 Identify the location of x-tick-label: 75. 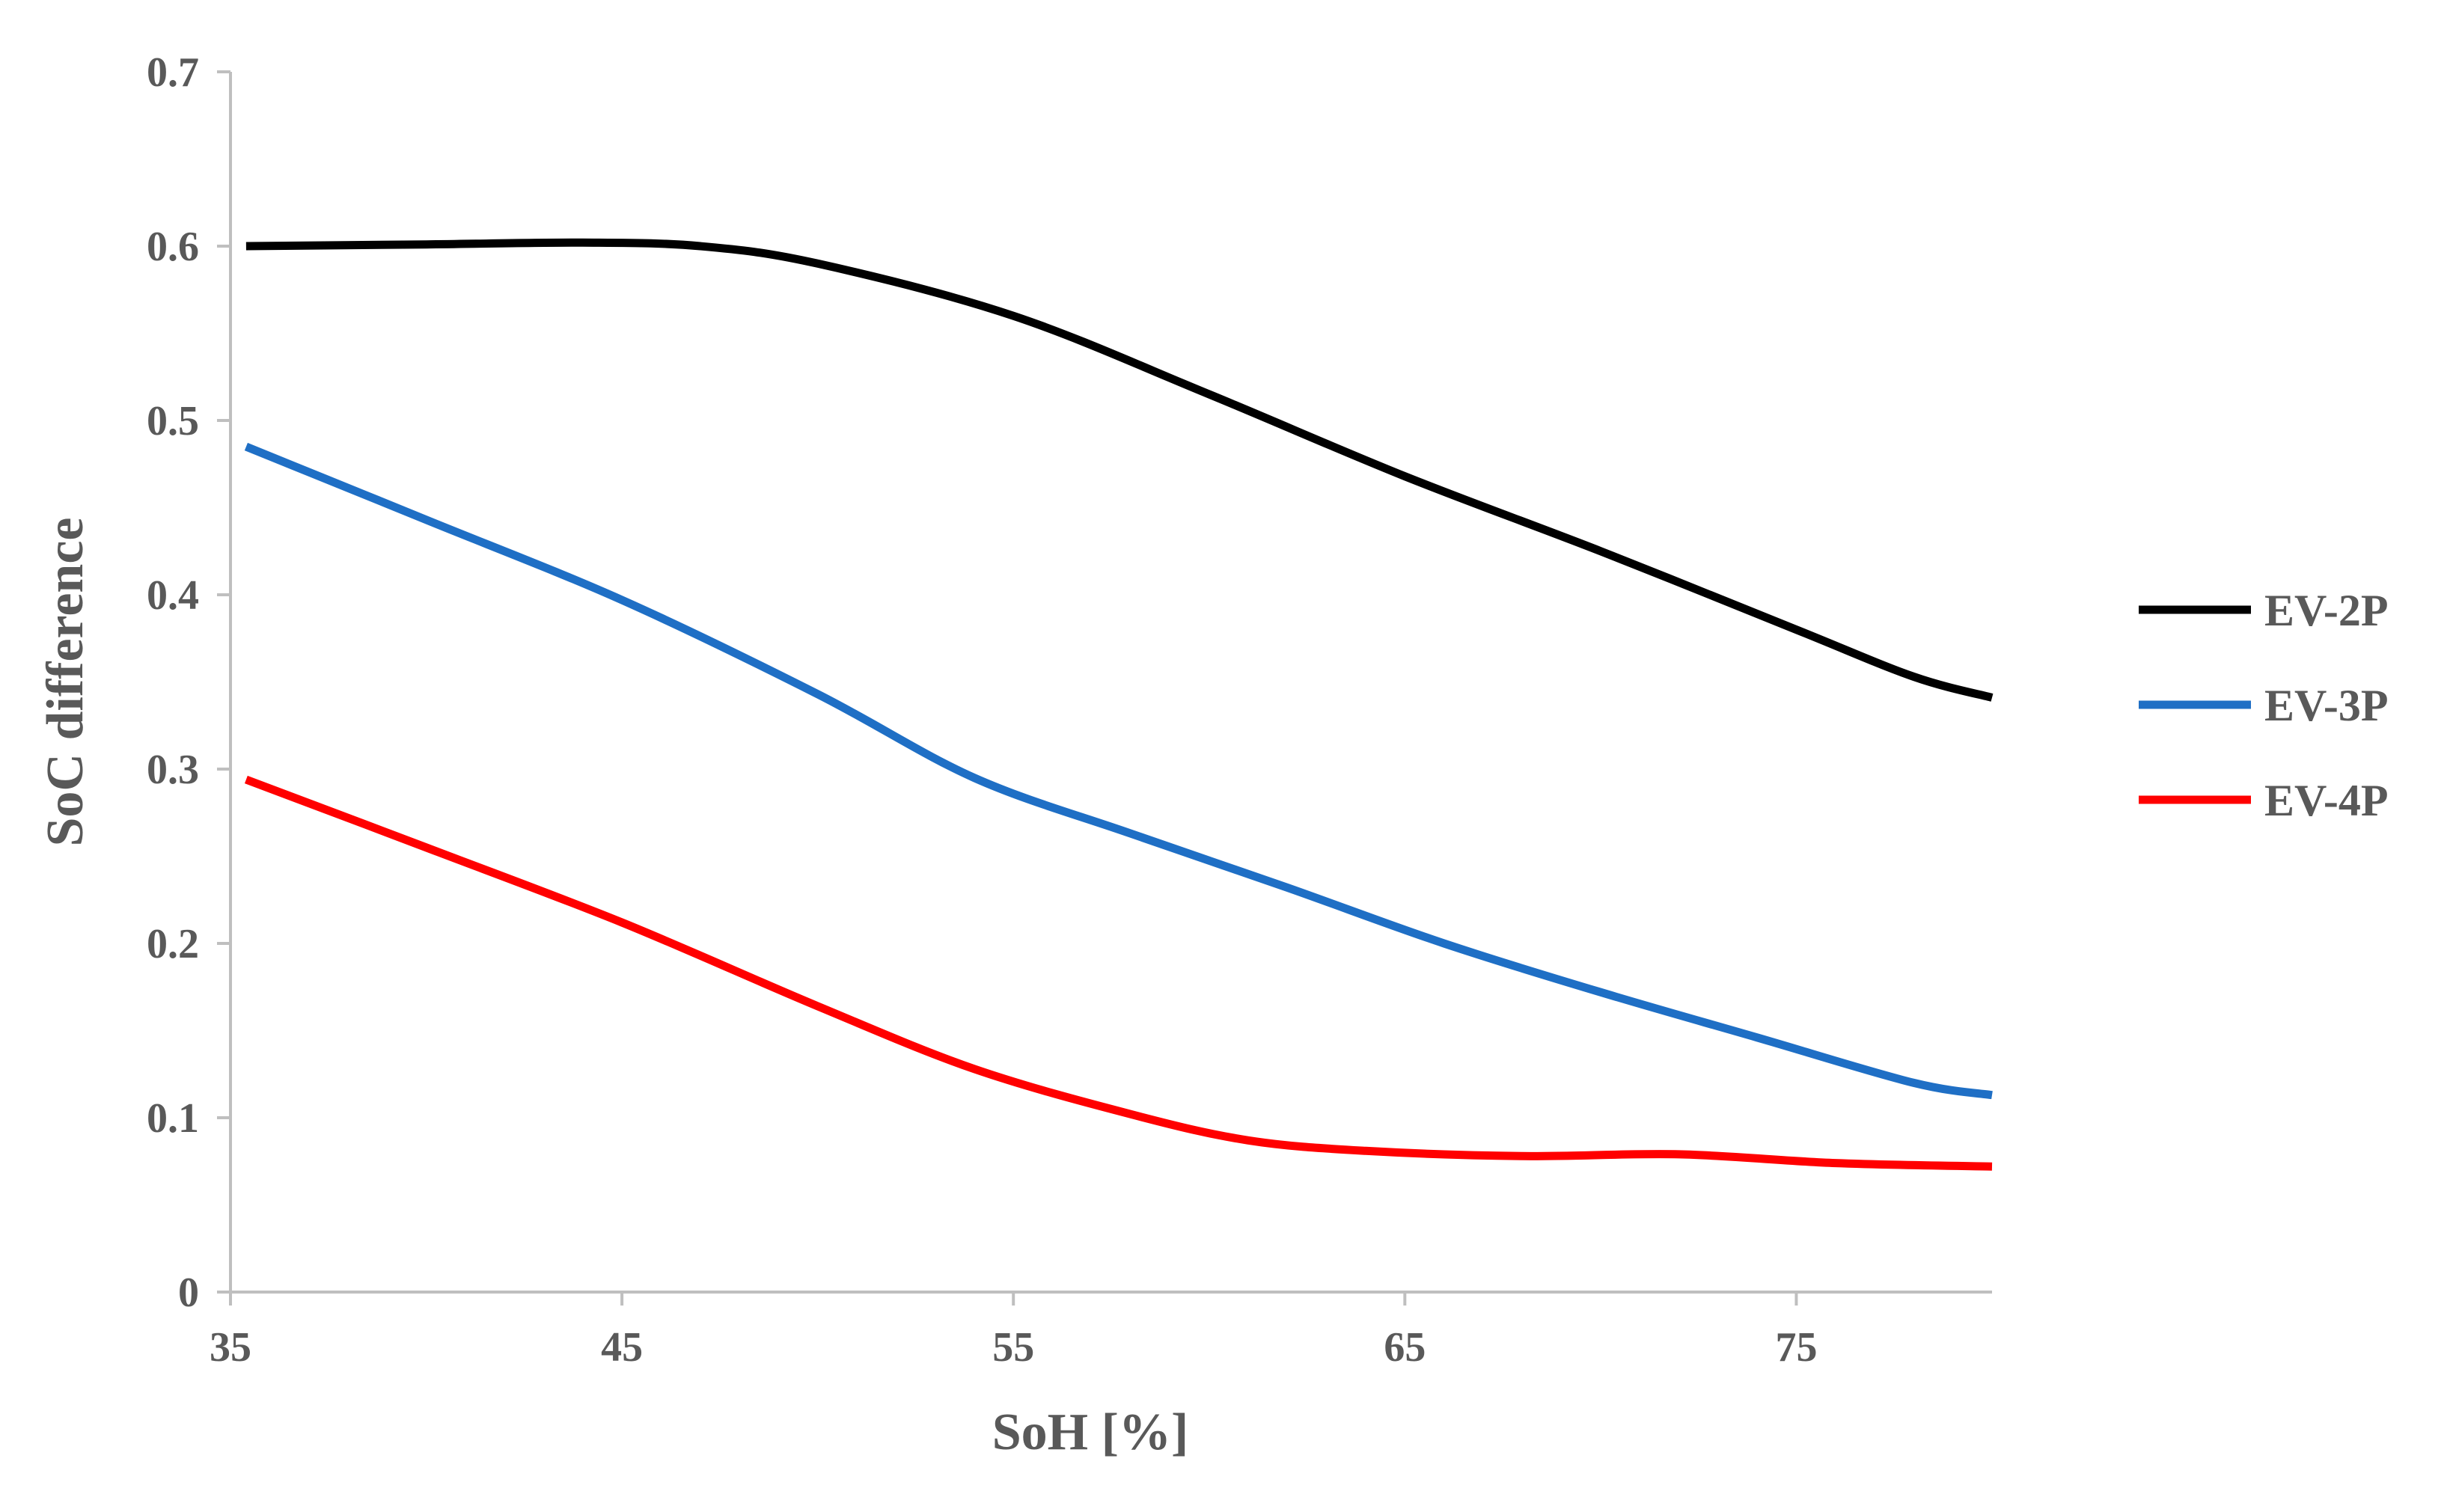
(1796, 1347).